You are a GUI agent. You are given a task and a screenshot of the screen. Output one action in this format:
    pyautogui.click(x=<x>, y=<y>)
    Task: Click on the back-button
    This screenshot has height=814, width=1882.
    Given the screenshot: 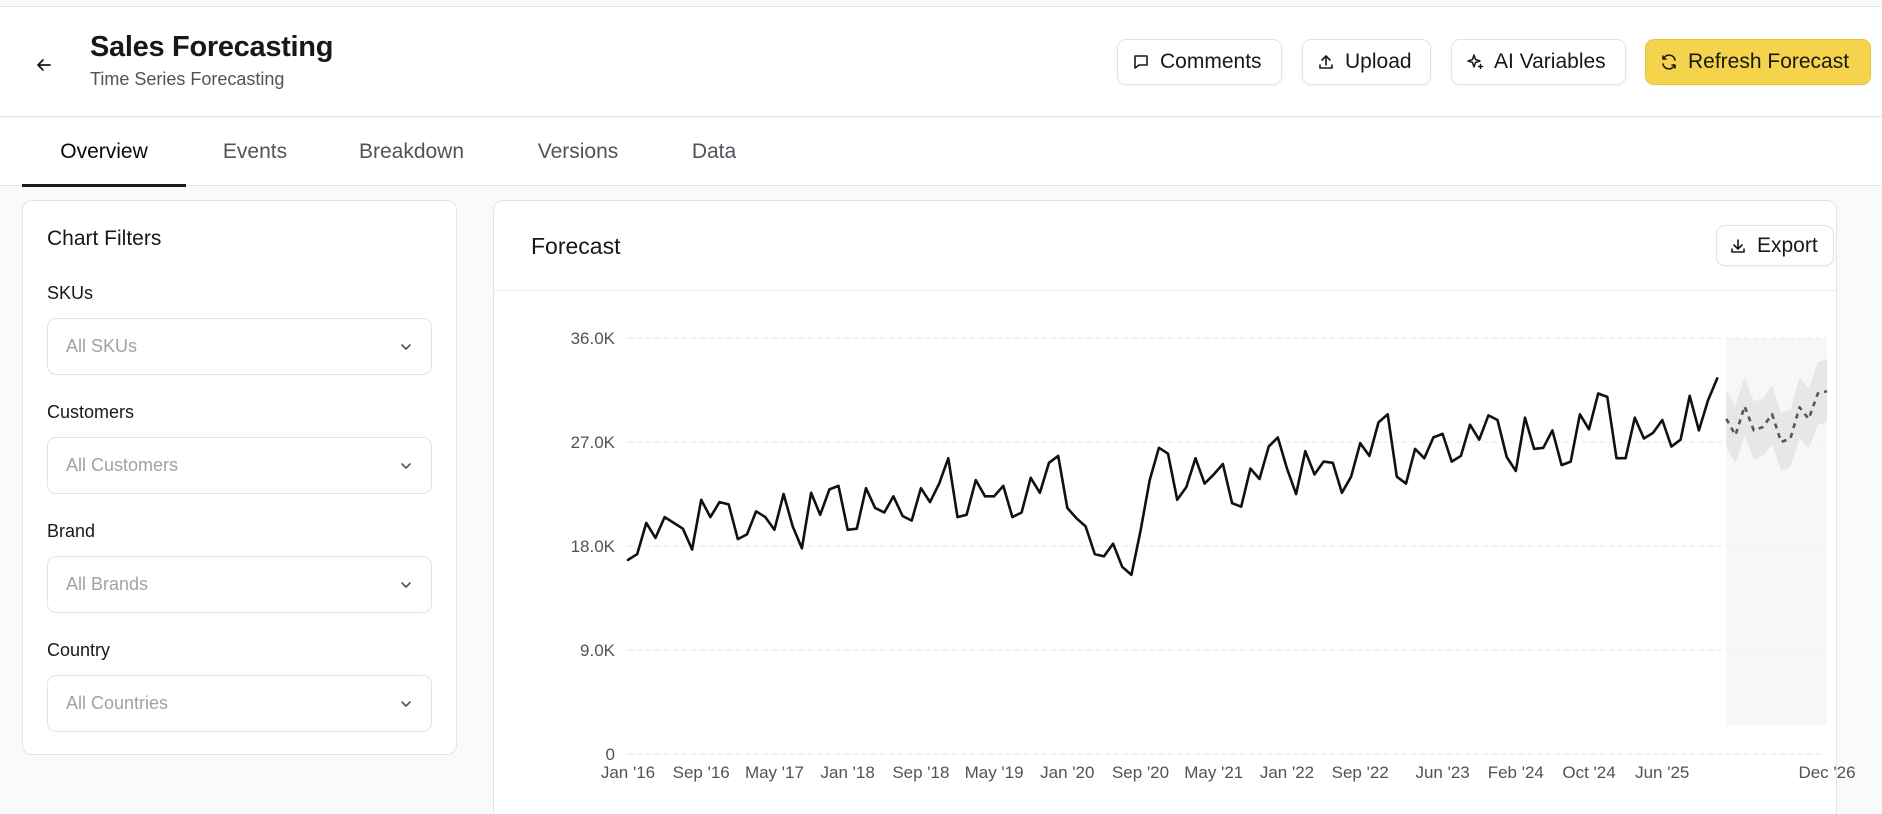 What is the action you would take?
    pyautogui.click(x=44, y=65)
    